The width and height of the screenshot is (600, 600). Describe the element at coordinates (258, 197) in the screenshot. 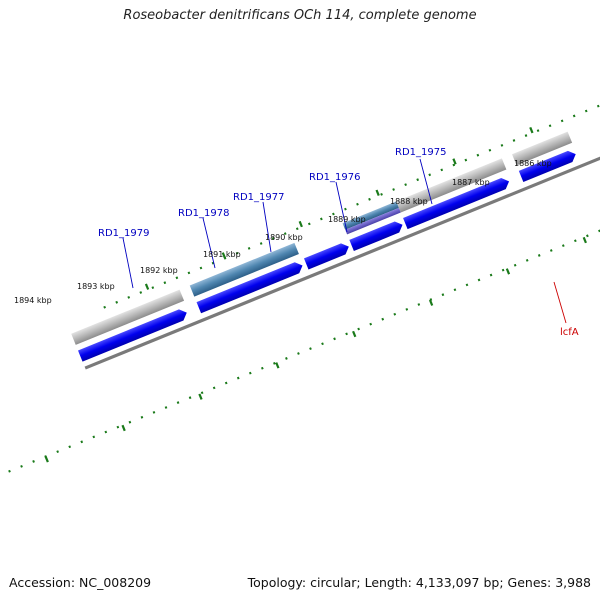

I see `gene-label-rd1-1977: RD1_1977` at that location.